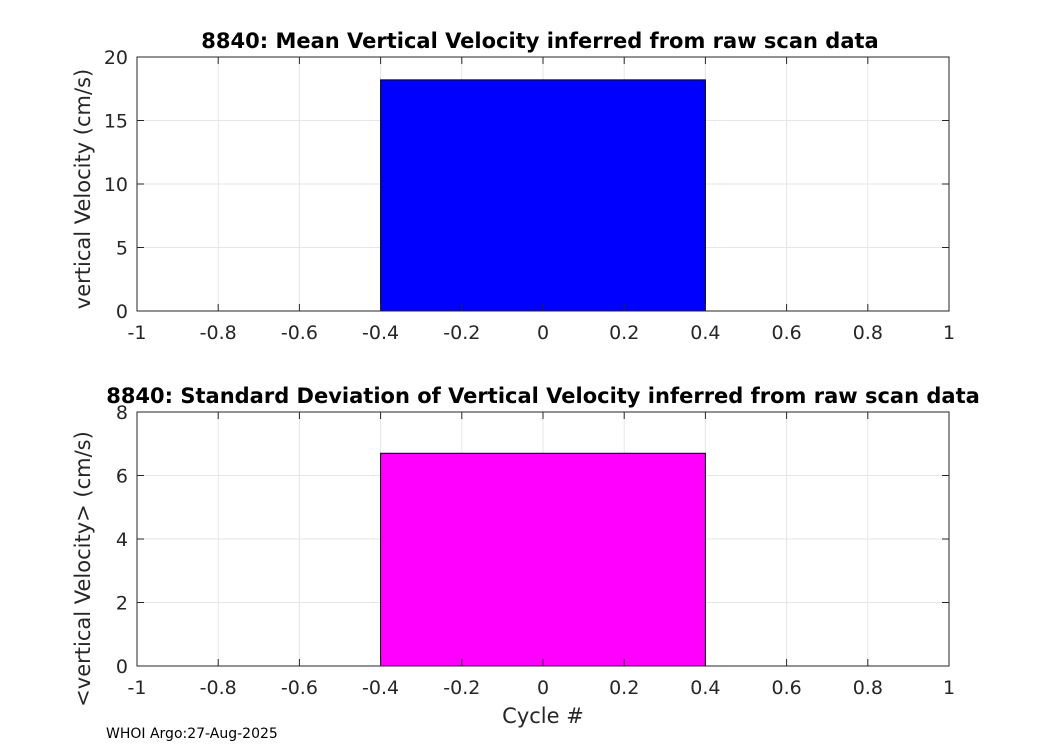 This screenshot has width=1050, height=750. Describe the element at coordinates (461, 688) in the screenshot. I see `chart-2-x-tick-label: -0.2` at that location.